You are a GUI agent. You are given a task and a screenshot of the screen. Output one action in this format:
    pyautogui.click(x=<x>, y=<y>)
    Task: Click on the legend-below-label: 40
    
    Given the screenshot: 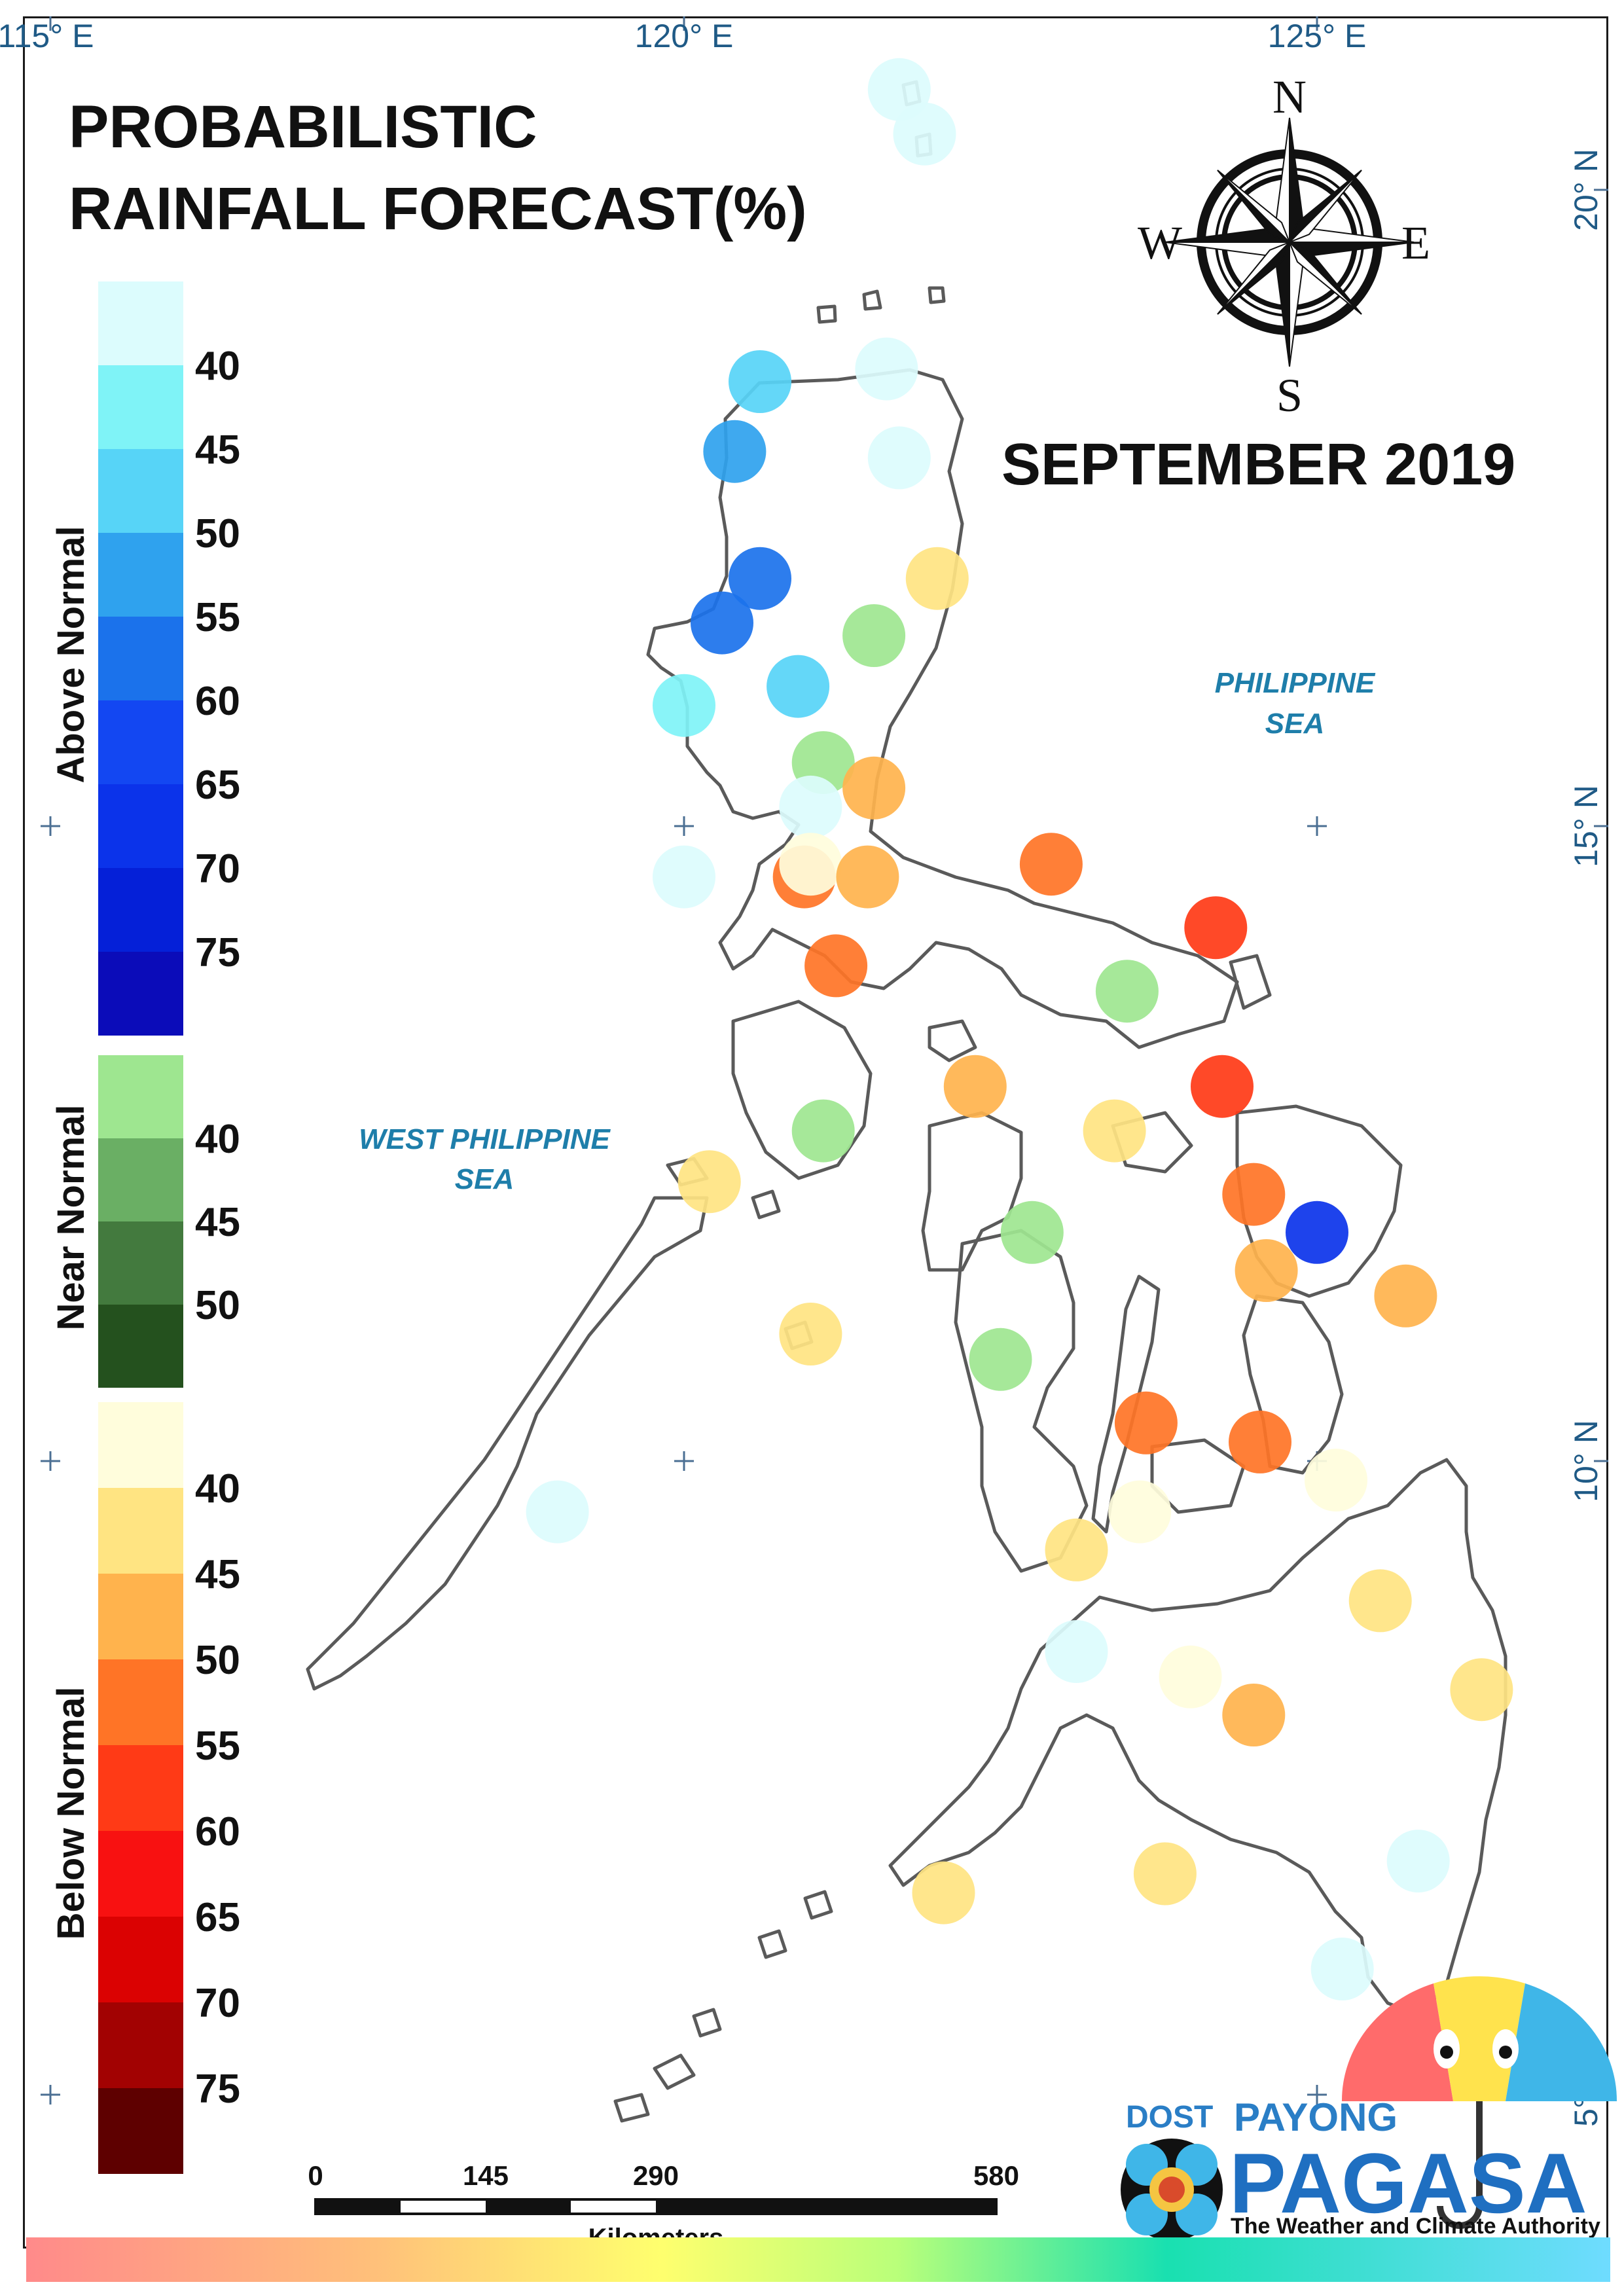 What is the action you would take?
    pyautogui.click(x=218, y=1489)
    